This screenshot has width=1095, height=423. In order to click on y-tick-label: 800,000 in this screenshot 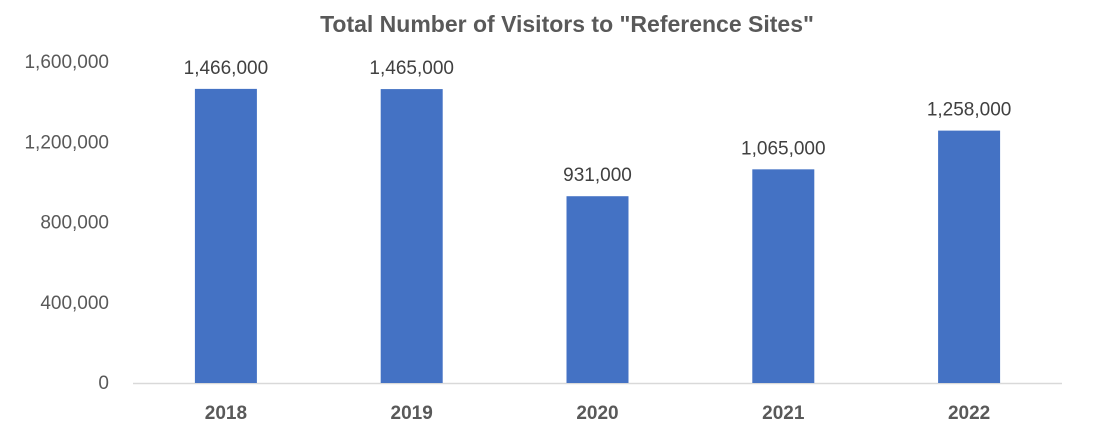, I will do `click(74, 223)`.